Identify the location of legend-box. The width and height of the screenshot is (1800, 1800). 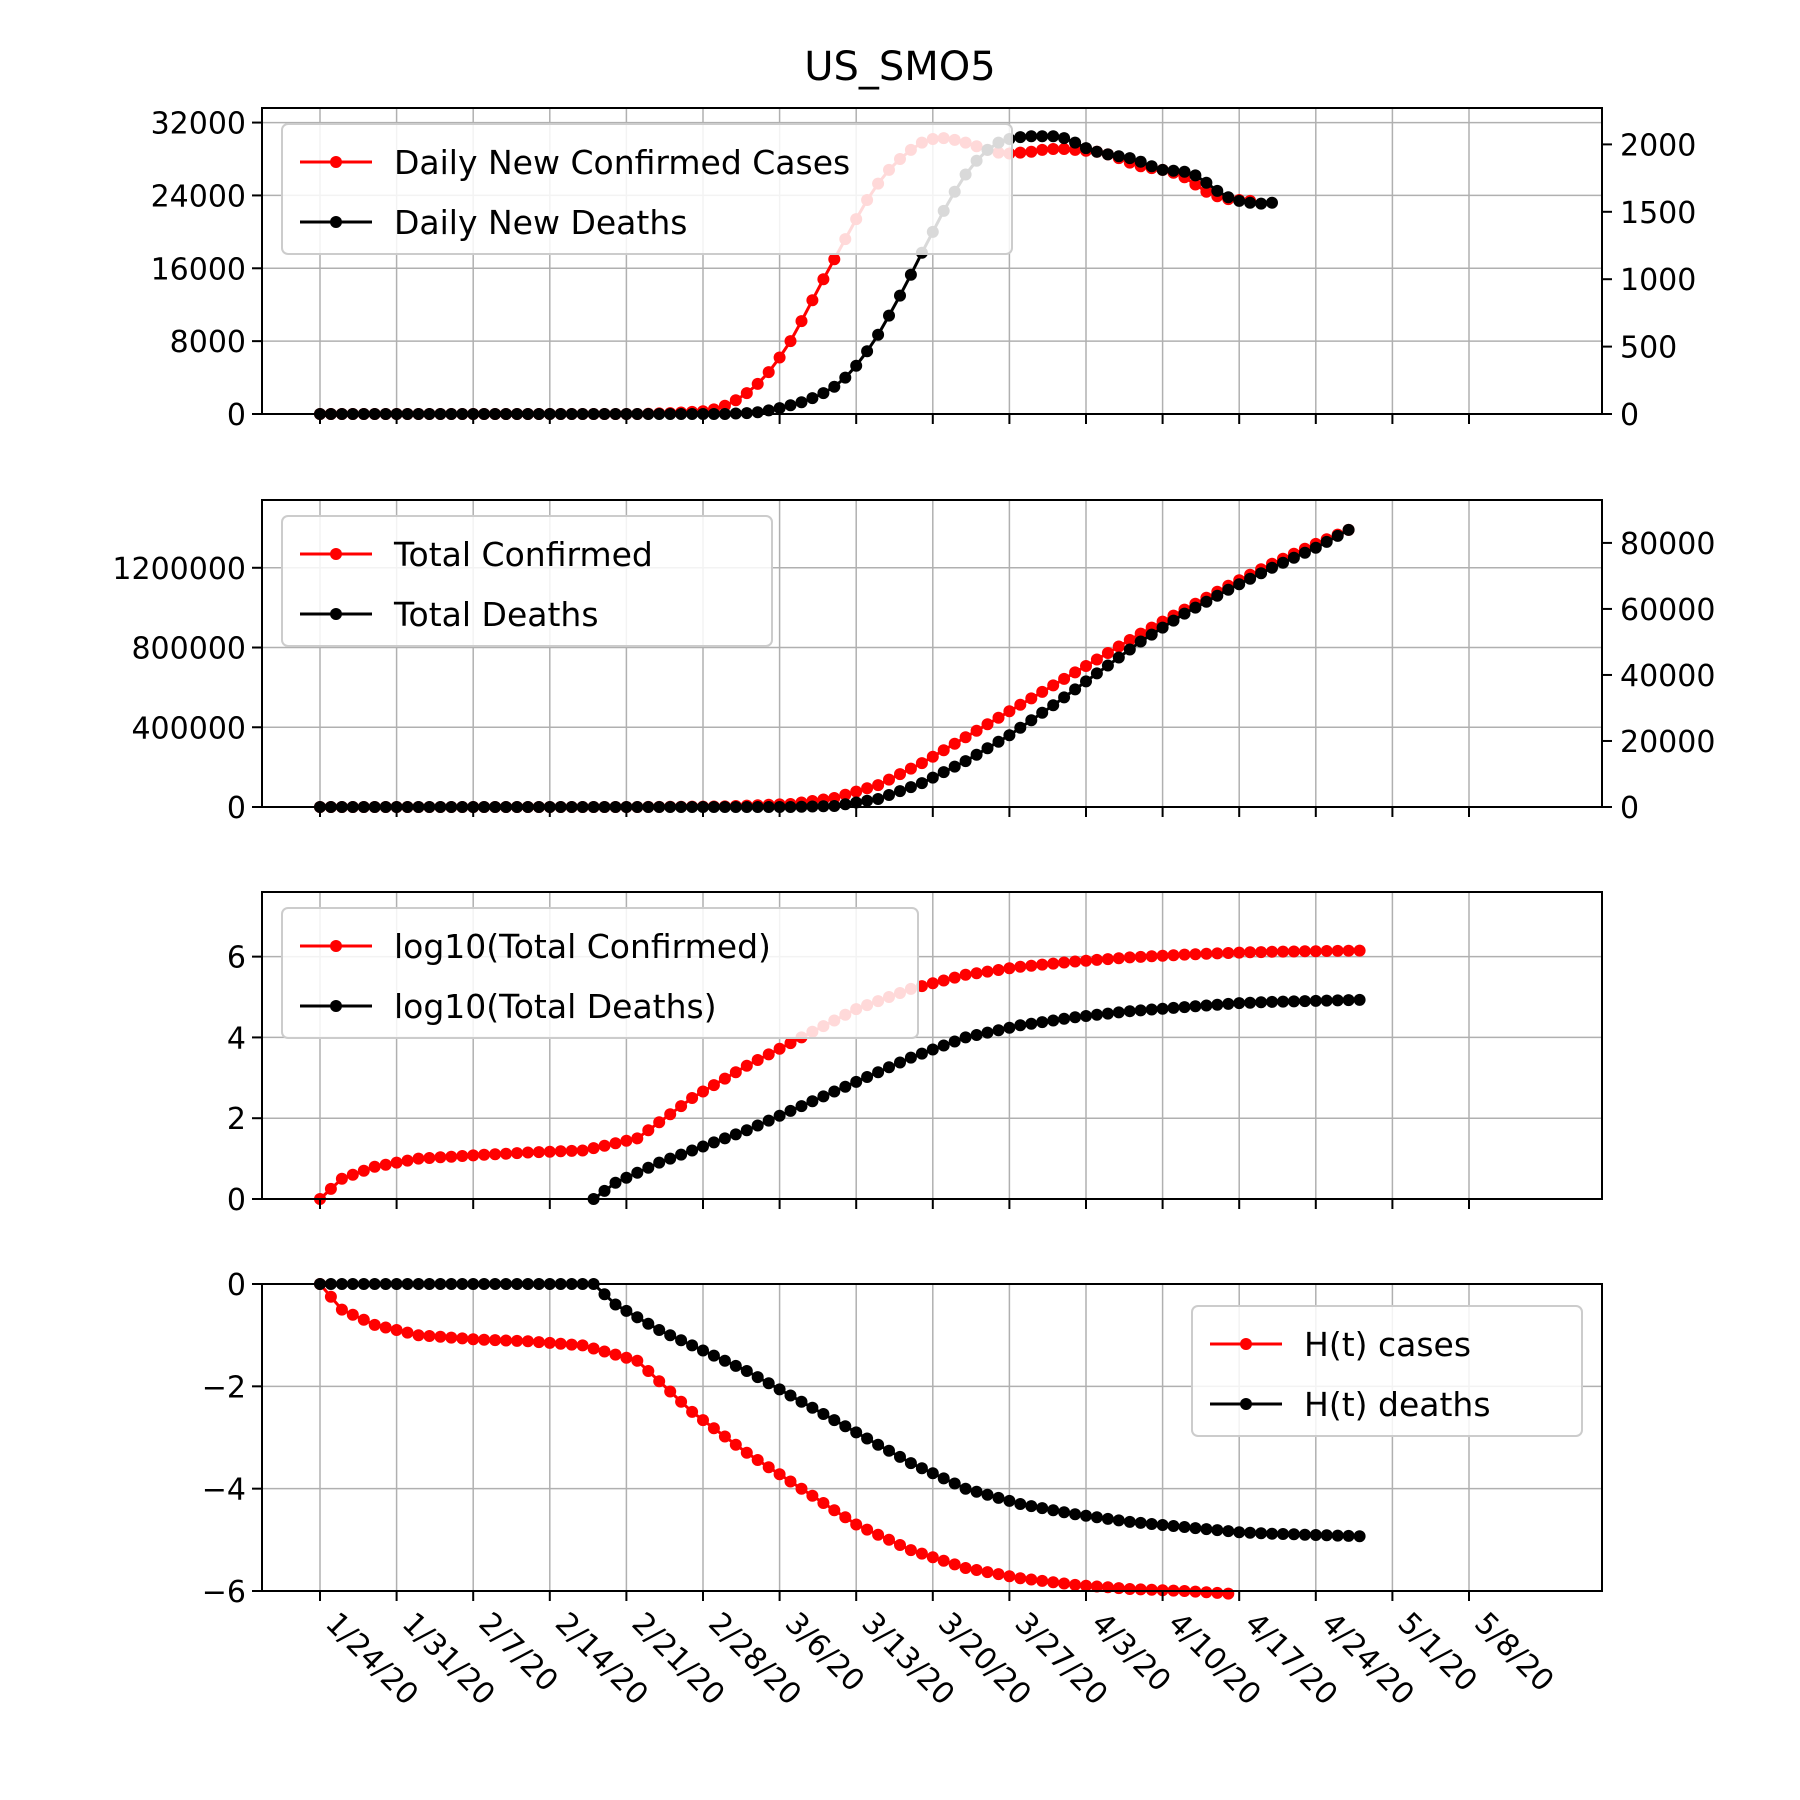
(647, 189).